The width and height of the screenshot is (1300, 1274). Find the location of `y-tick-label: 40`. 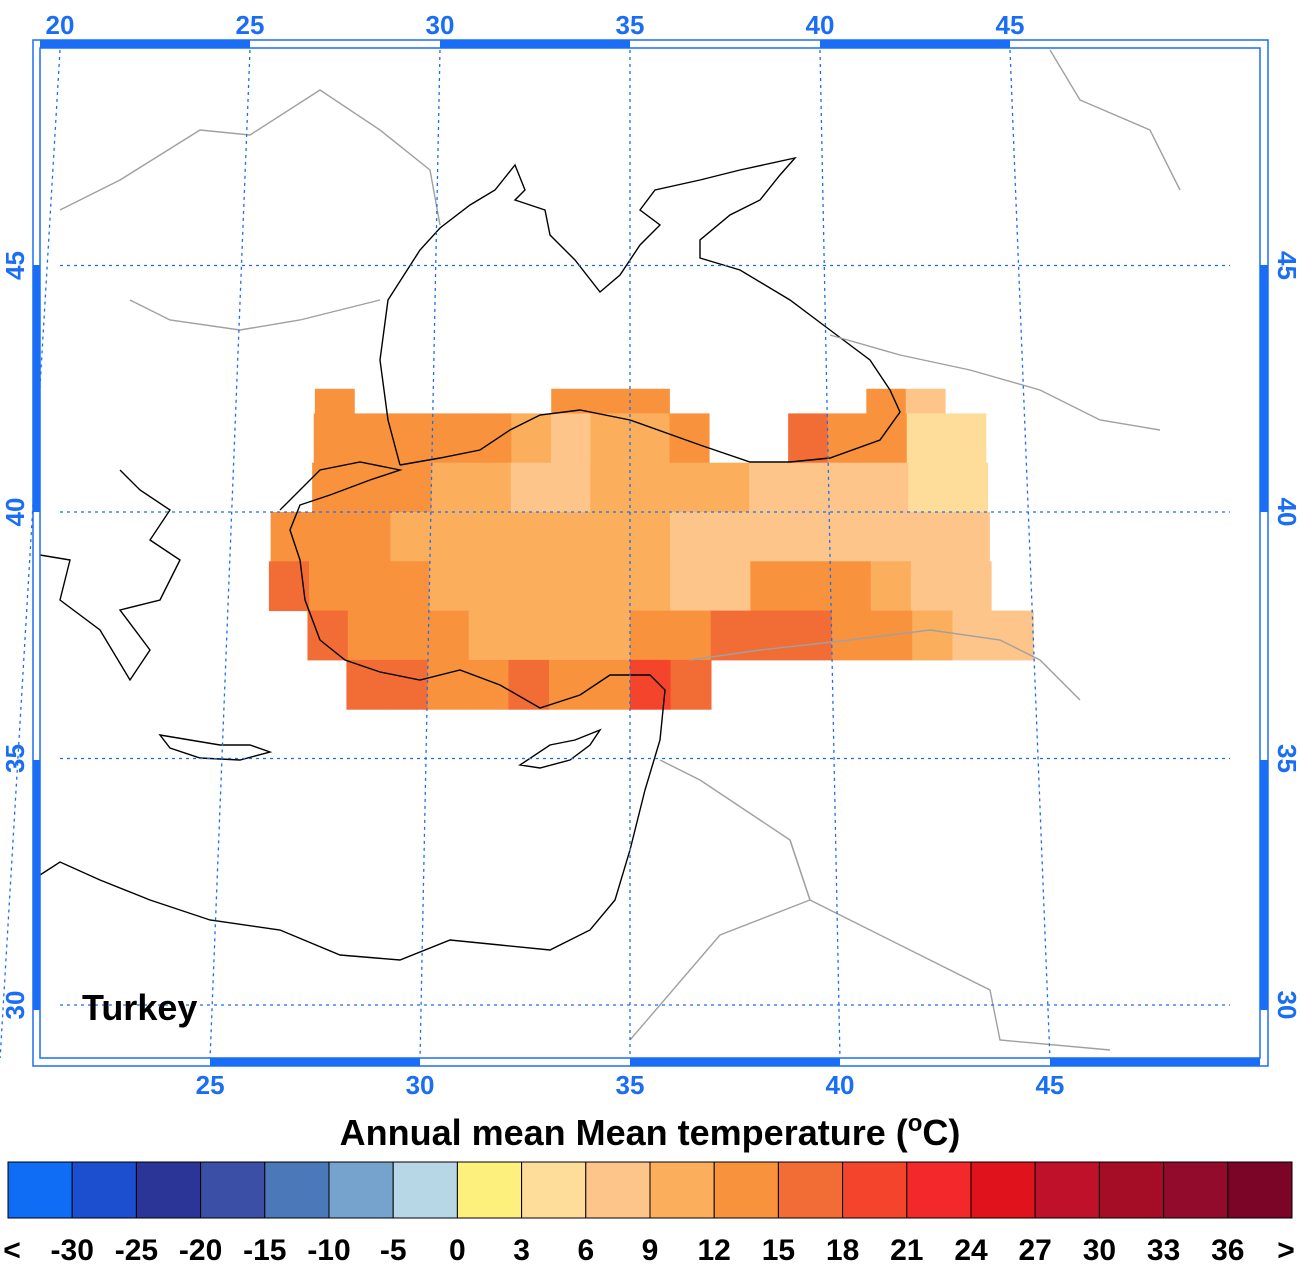

y-tick-label: 40 is located at coordinates (1286, 512).